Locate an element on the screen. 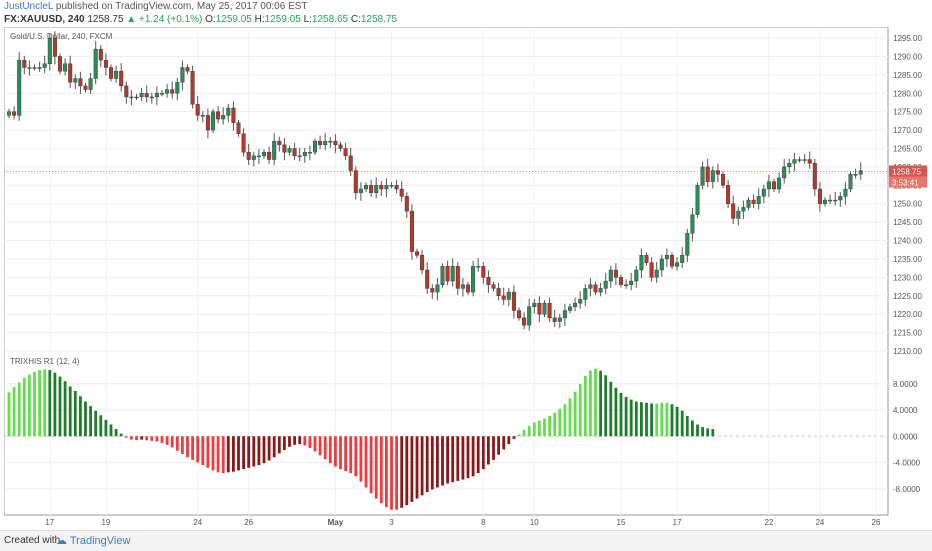 The width and height of the screenshot is (932, 551). indicator-tick-label: -4.0000 is located at coordinates (907, 463).